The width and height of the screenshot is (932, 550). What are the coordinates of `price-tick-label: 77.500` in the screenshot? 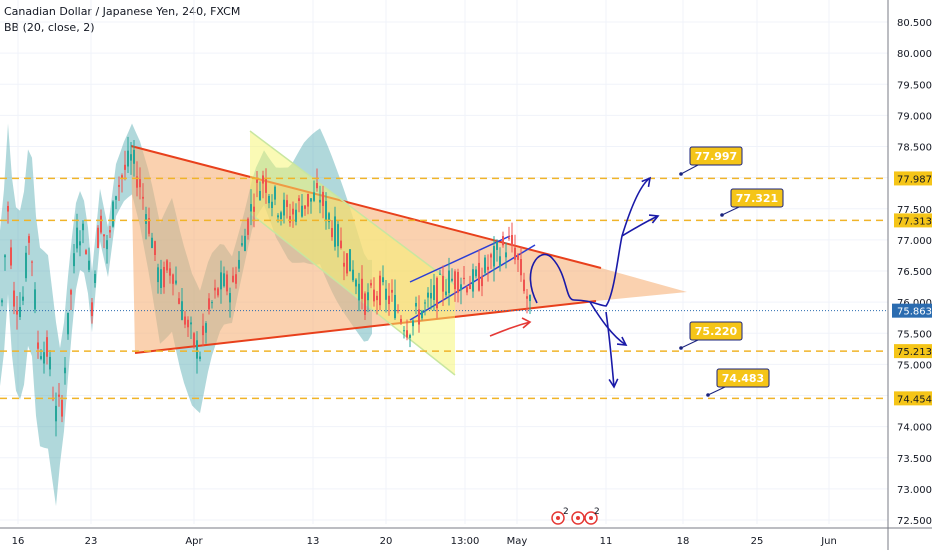 It's located at (914, 210).